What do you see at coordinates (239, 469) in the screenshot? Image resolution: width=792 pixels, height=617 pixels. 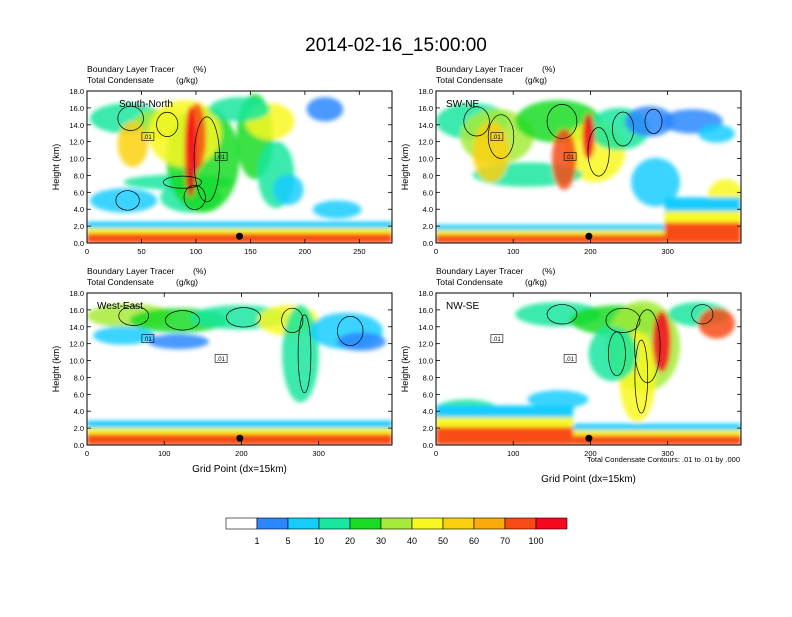 I see `x-axis-label: Grid Point (dx=15km)` at bounding box center [239, 469].